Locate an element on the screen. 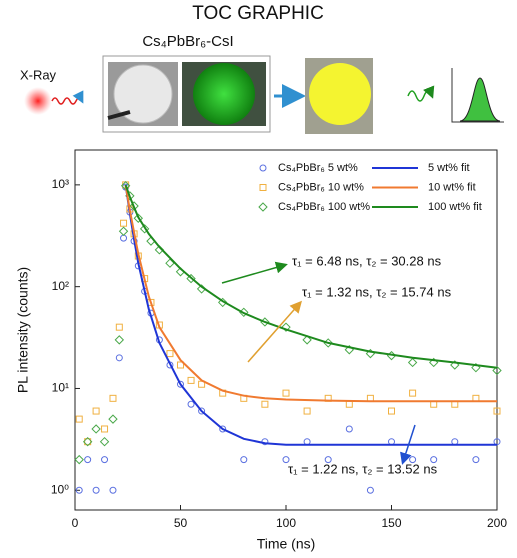 The height and width of the screenshot is (558, 517). spectrum-axes is located at coordinates (477, 95).